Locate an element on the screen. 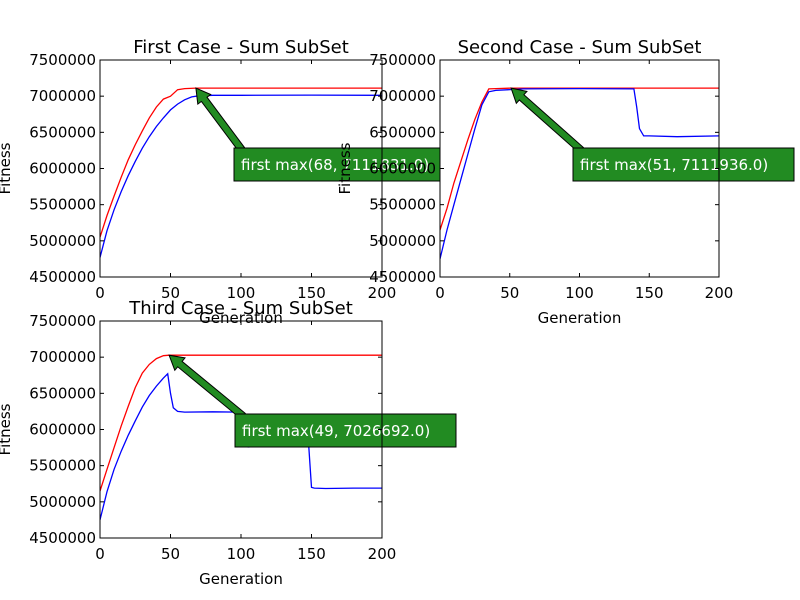  annotation-text: first max(51, 7111936.0) is located at coordinates (674, 165).